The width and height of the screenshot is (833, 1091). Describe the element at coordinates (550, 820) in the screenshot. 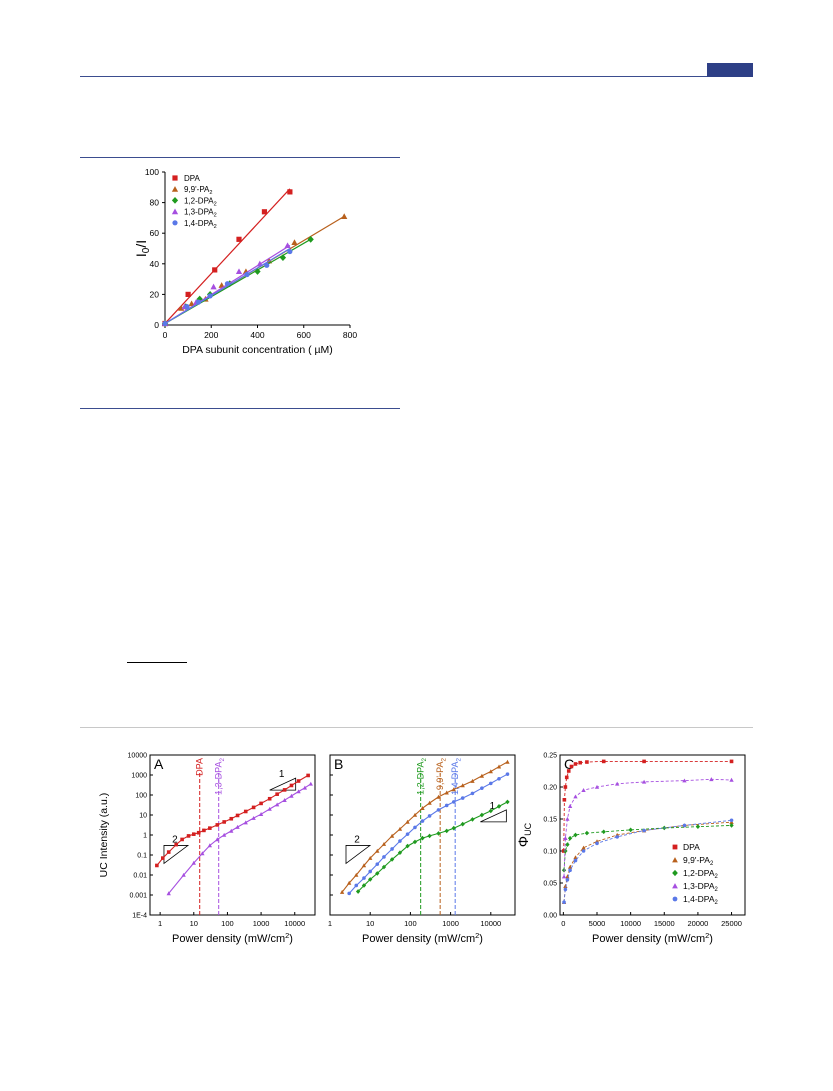

I see `y-tick-label: 0.15` at that location.